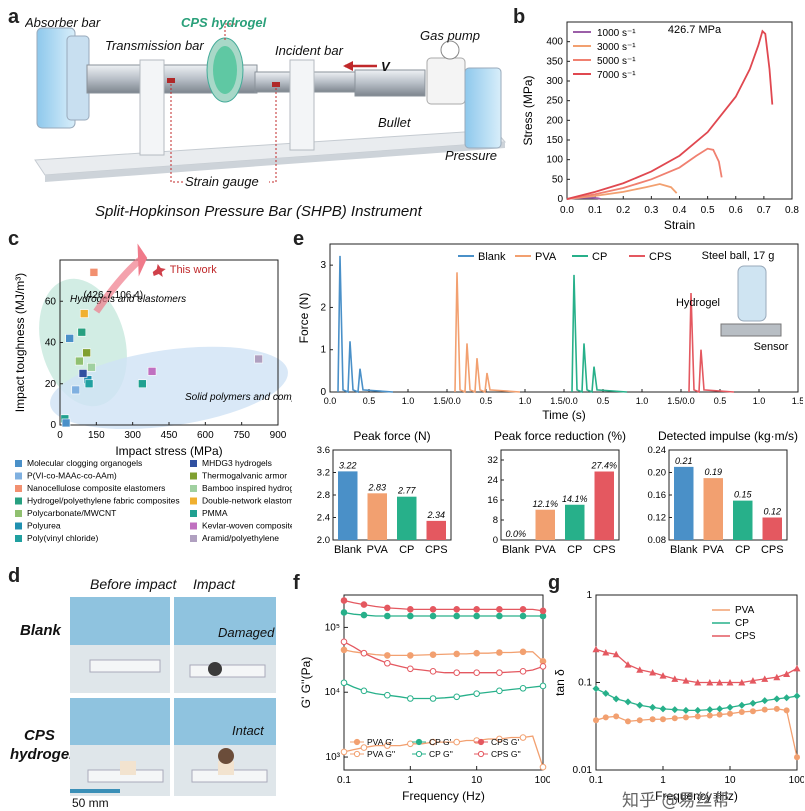 The image size is (805, 811). What do you see at coordinates (708, 210) in the screenshot?
I see `x-tick-label: 0.5` at bounding box center [708, 210].